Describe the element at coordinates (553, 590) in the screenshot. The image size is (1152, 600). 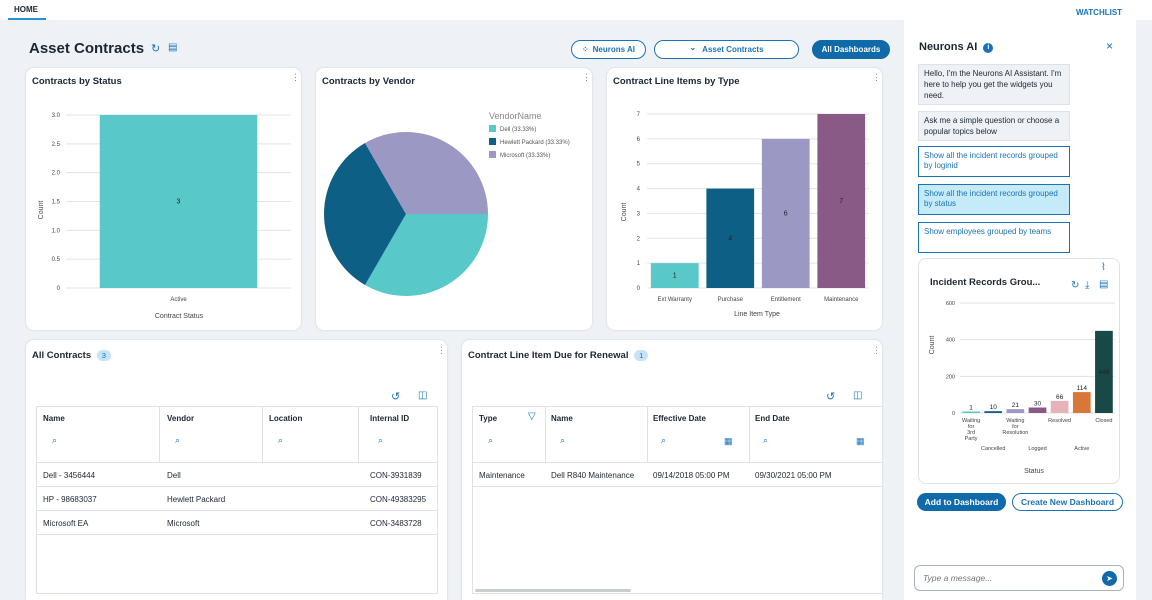
I see `horizontal-scrollbar` at that location.